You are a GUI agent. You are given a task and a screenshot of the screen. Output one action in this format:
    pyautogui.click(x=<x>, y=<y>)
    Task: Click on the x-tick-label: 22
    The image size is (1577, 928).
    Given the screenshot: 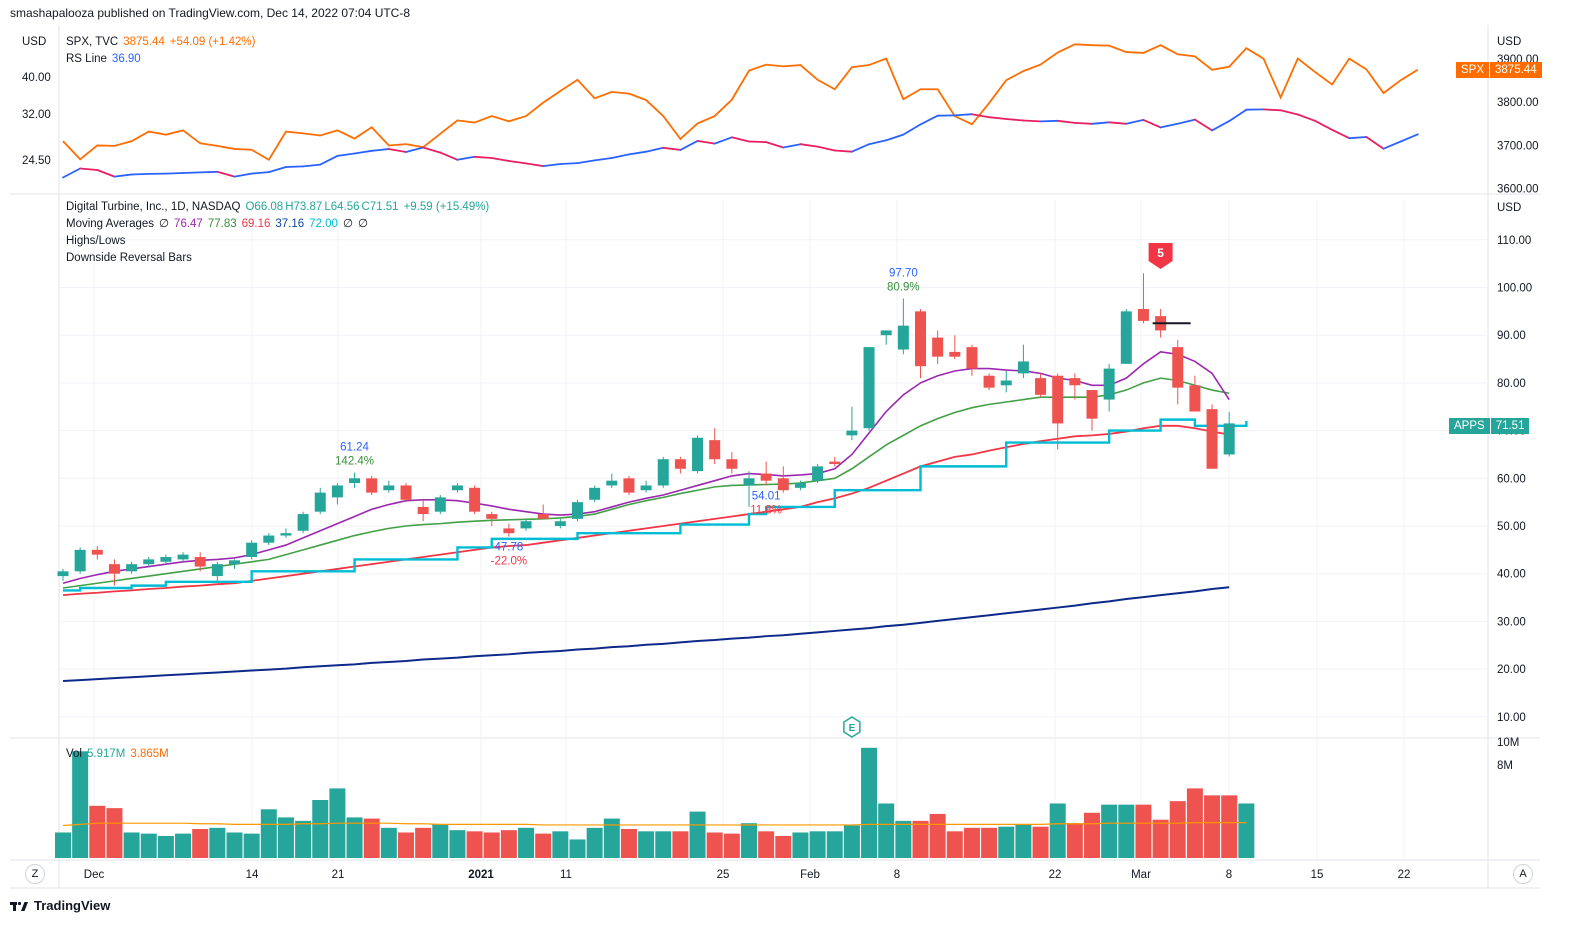 What is the action you would take?
    pyautogui.click(x=1404, y=875)
    